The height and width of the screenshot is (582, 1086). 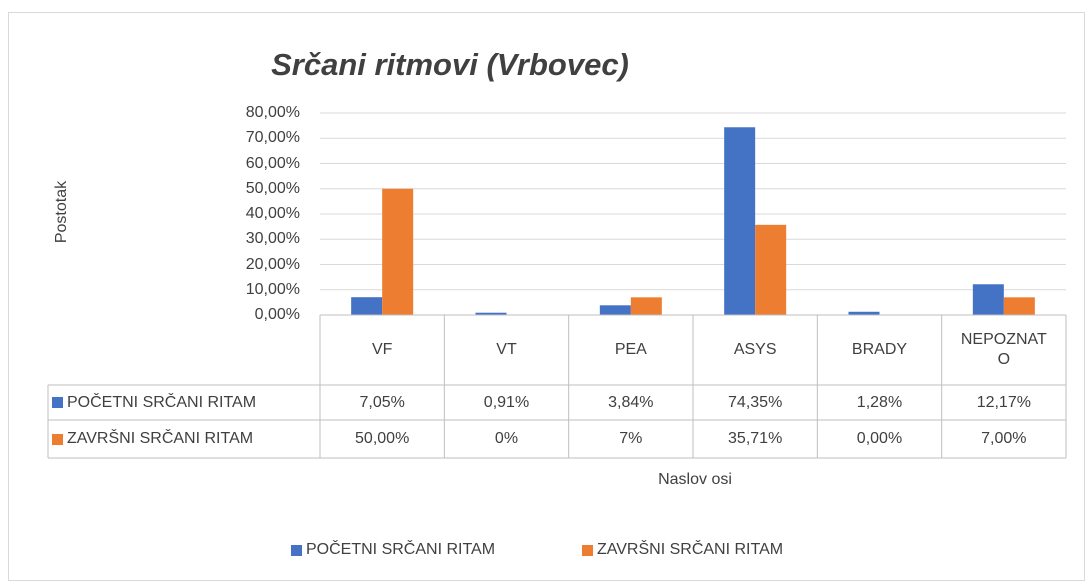 I want to click on y-tick-label: 60,00%, so click(x=272, y=163).